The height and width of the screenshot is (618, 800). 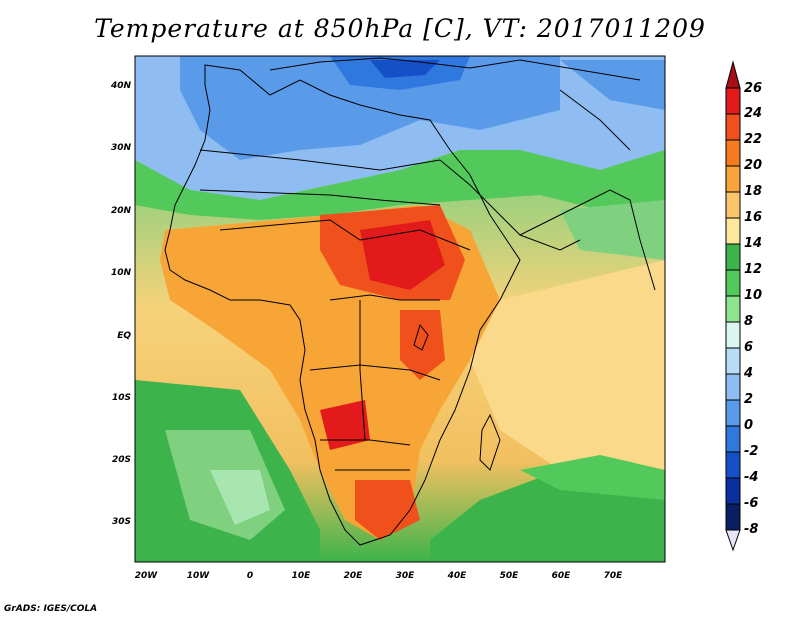 What do you see at coordinates (121, 148) in the screenshot?
I see `lat-label: 30N` at bounding box center [121, 148].